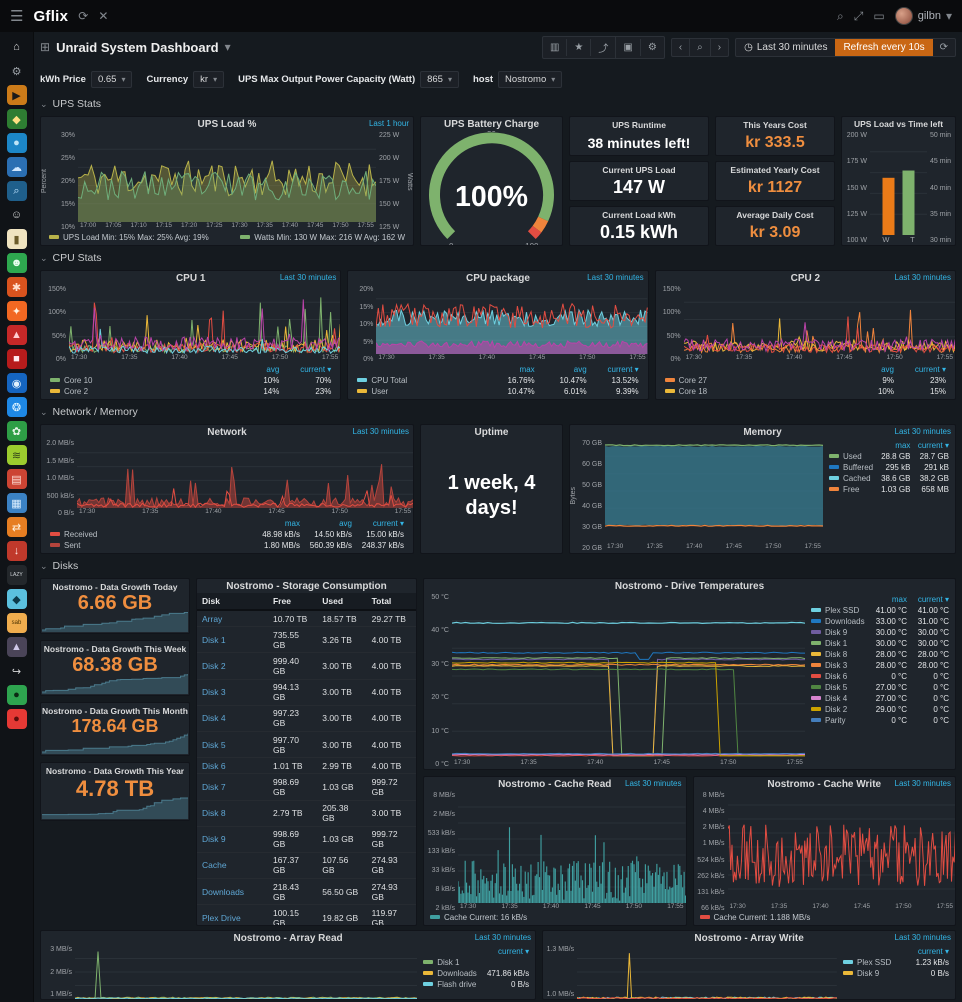 This screenshot has width=962, height=1002. I want to click on settings-gear-icon: ⚙, so click(16, 71).